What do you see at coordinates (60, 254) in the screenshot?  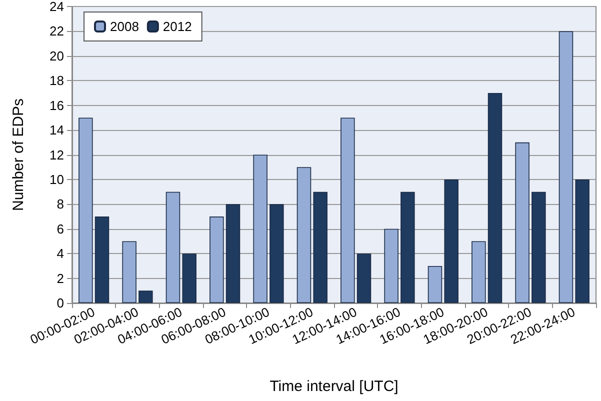 I see `y-tick-label: 4` at bounding box center [60, 254].